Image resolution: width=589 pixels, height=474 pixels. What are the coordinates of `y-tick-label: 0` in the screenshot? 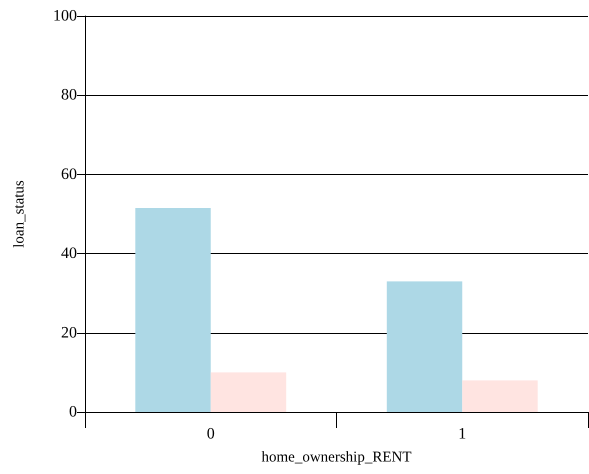 It's located at (73, 412).